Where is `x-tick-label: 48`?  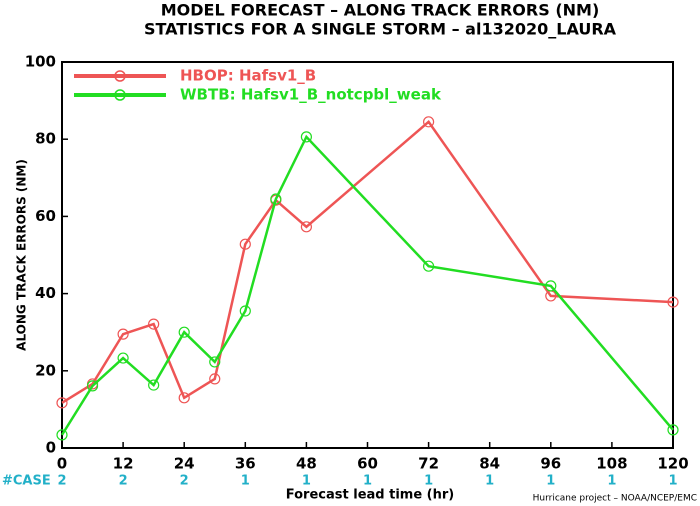 x-tick-label: 48 is located at coordinates (306, 464).